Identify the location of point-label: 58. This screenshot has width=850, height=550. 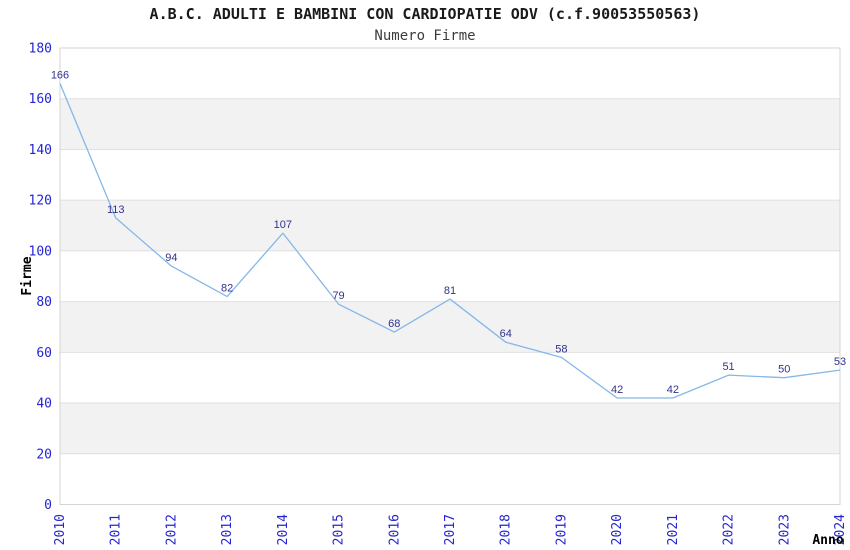
(561, 349).